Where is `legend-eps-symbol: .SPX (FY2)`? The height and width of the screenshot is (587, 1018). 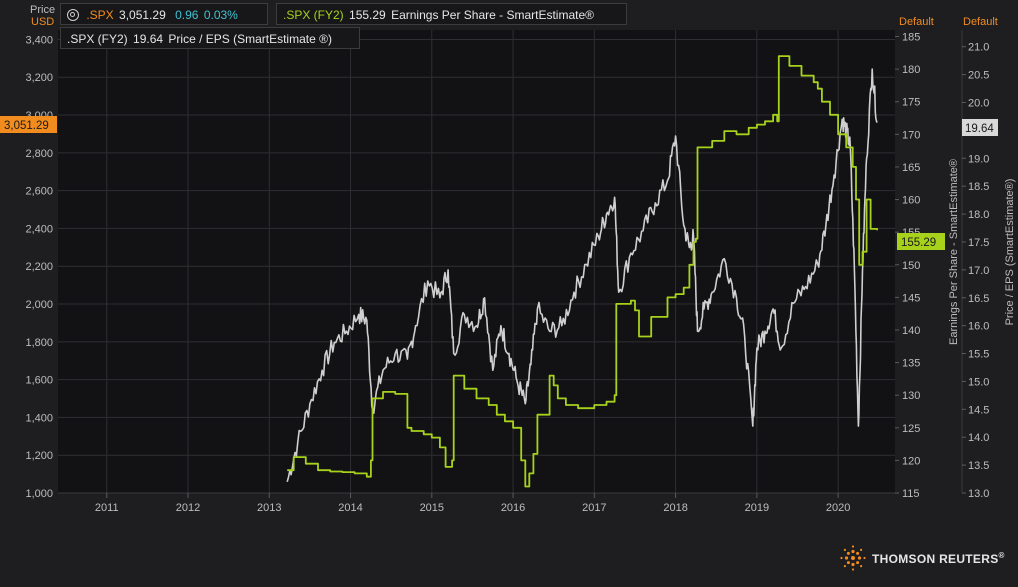
legend-eps-symbol: .SPX (FY2) is located at coordinates (313, 15).